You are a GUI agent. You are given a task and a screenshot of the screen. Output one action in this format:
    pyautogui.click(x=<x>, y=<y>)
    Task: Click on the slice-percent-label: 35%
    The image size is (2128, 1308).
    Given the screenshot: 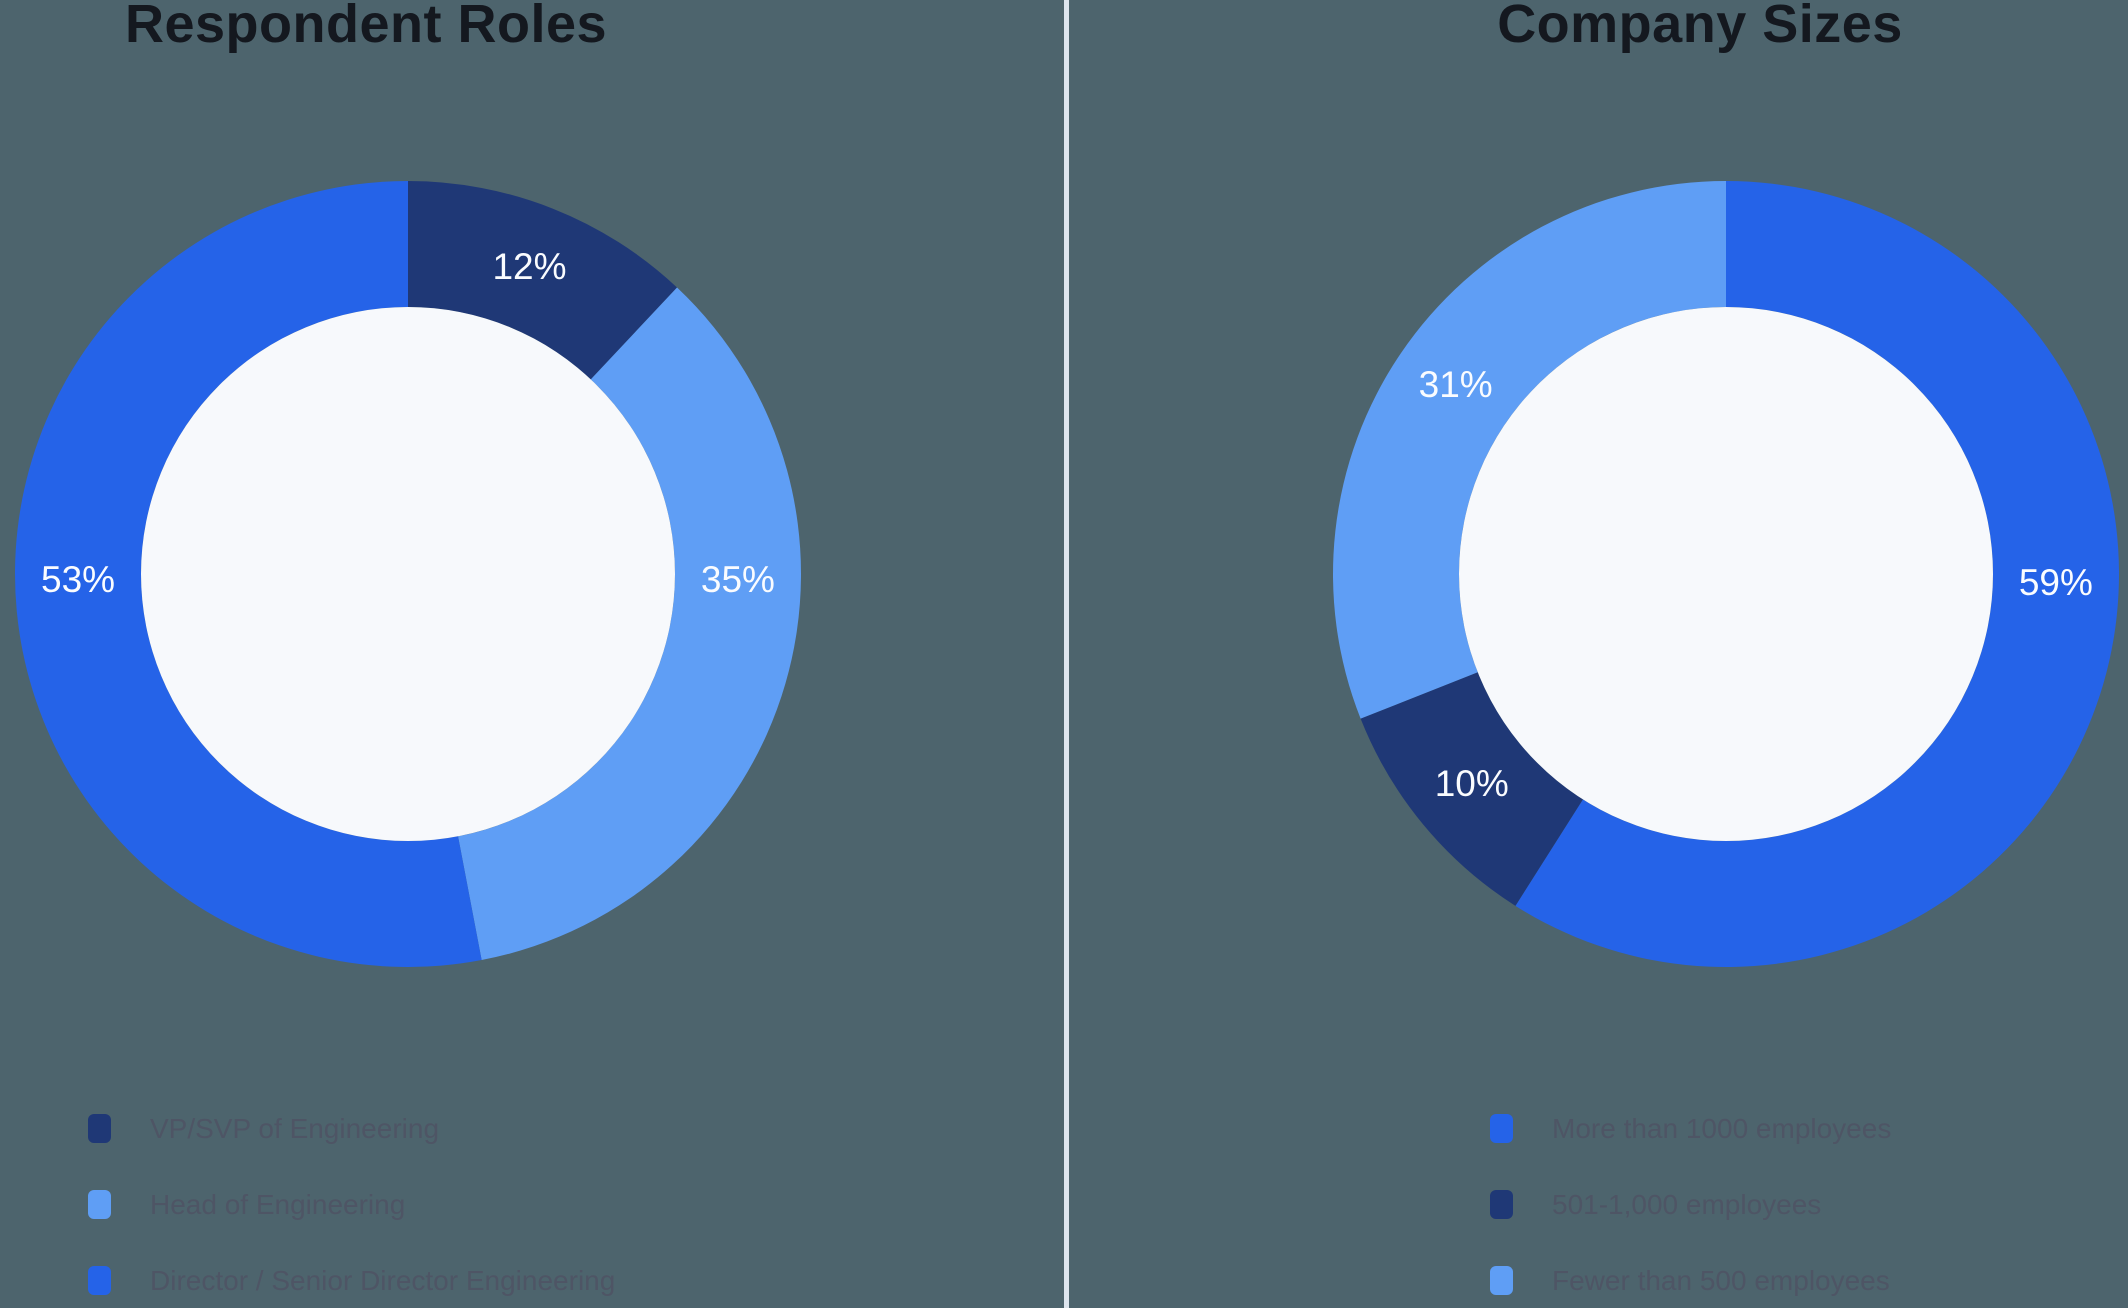 What is the action you would take?
    pyautogui.click(x=737, y=579)
    